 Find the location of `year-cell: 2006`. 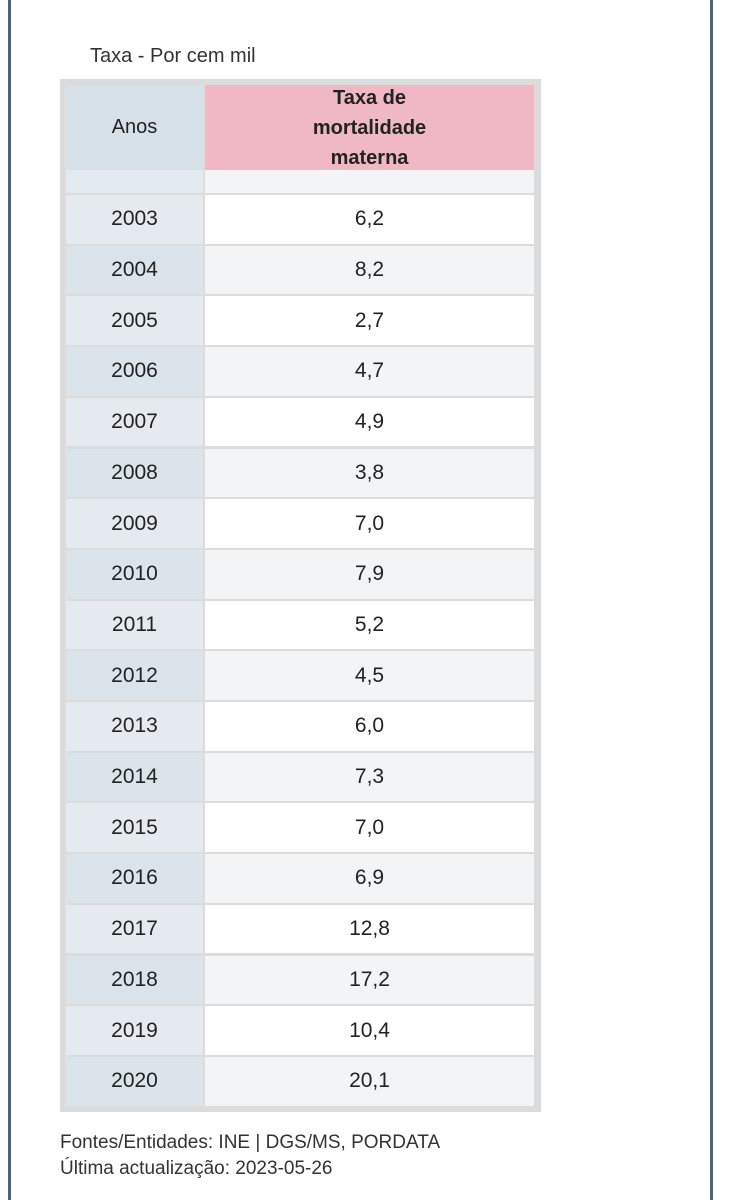

year-cell: 2006 is located at coordinates (134, 371).